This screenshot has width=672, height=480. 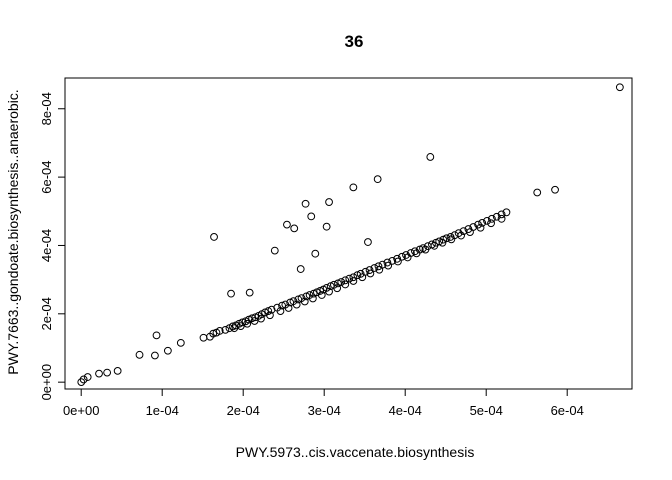 I want to click on y-tick-label: 0e+00, so click(x=46, y=382).